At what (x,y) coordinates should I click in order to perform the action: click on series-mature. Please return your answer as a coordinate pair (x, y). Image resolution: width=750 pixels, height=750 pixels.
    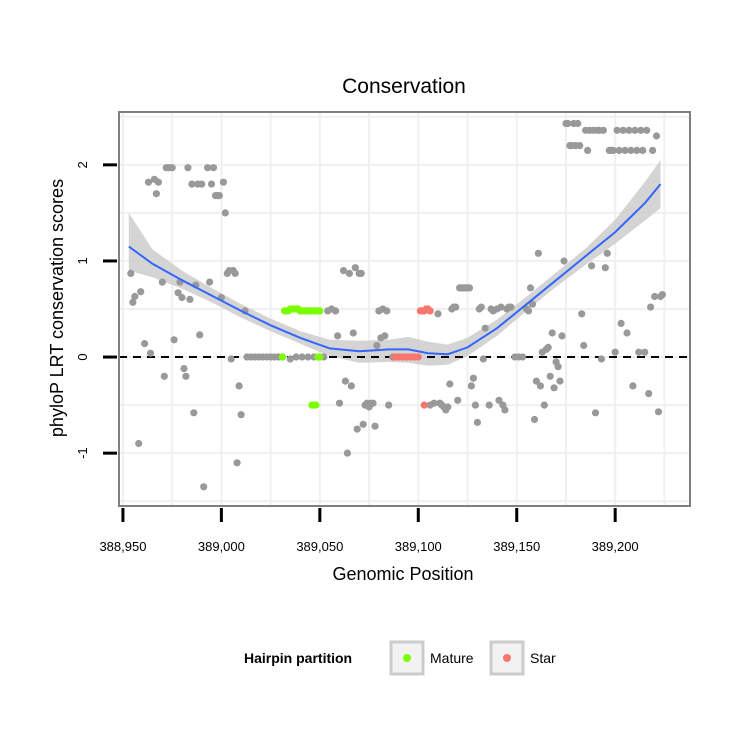
    Looking at the image, I should click on (301, 357).